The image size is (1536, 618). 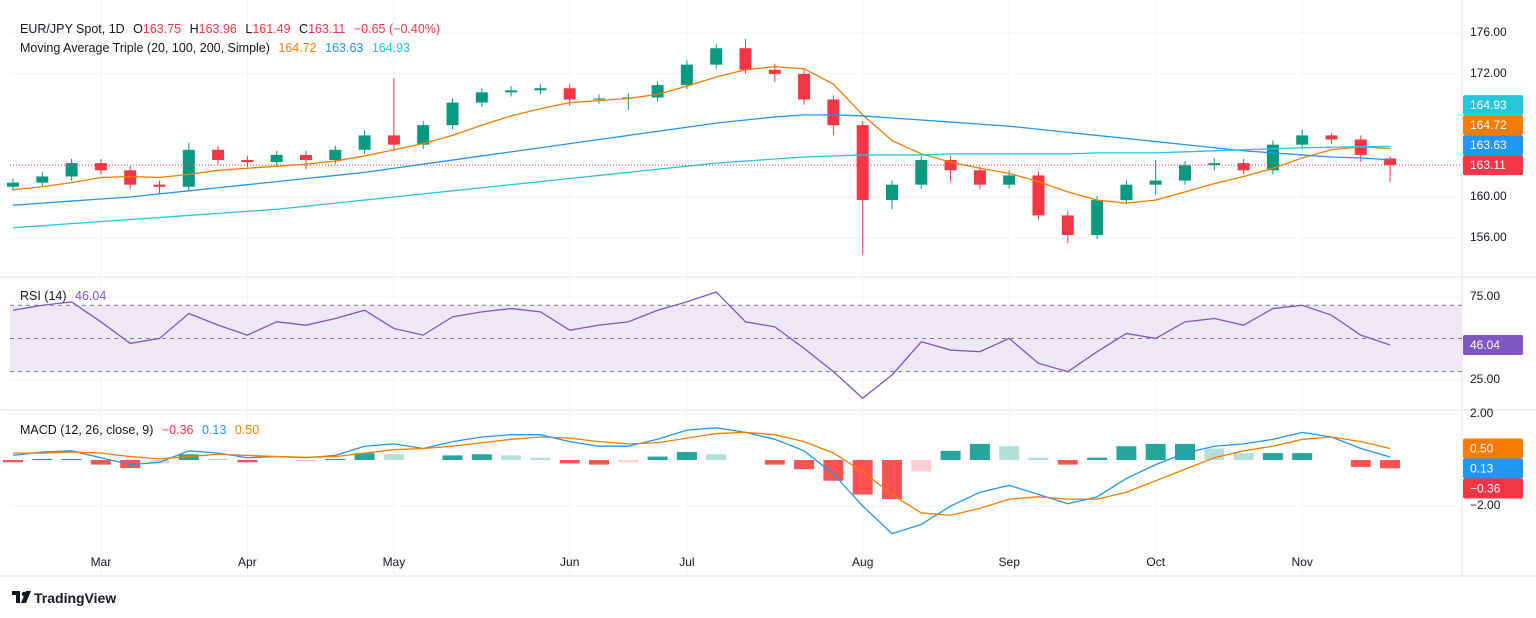 What do you see at coordinates (304, 29) in the screenshot?
I see `legend-letter: C` at bounding box center [304, 29].